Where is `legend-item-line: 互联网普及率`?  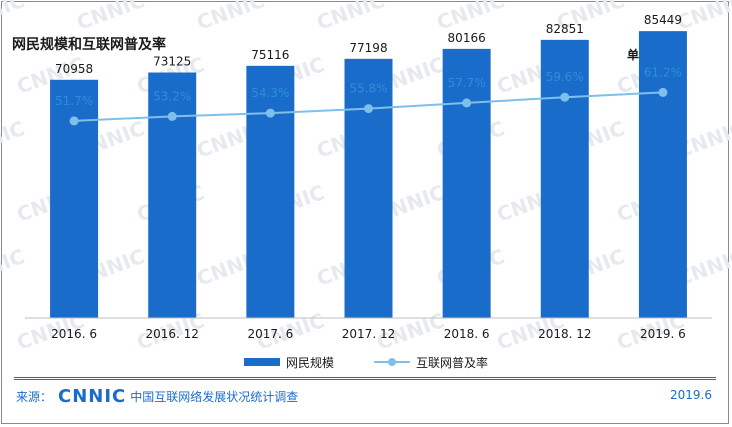 legend-item-line: 互联网普及率 is located at coordinates (431, 362).